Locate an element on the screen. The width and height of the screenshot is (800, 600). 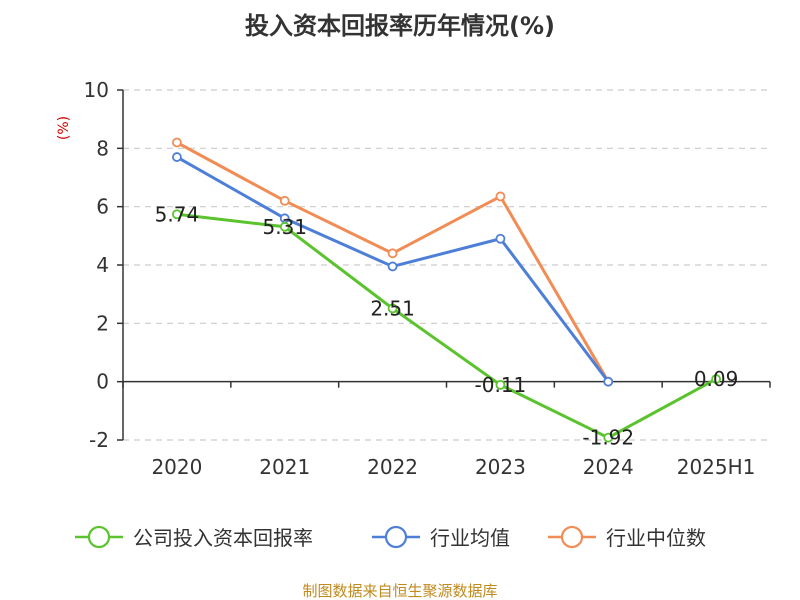
legend-label: 行业均值 is located at coordinates (470, 538).